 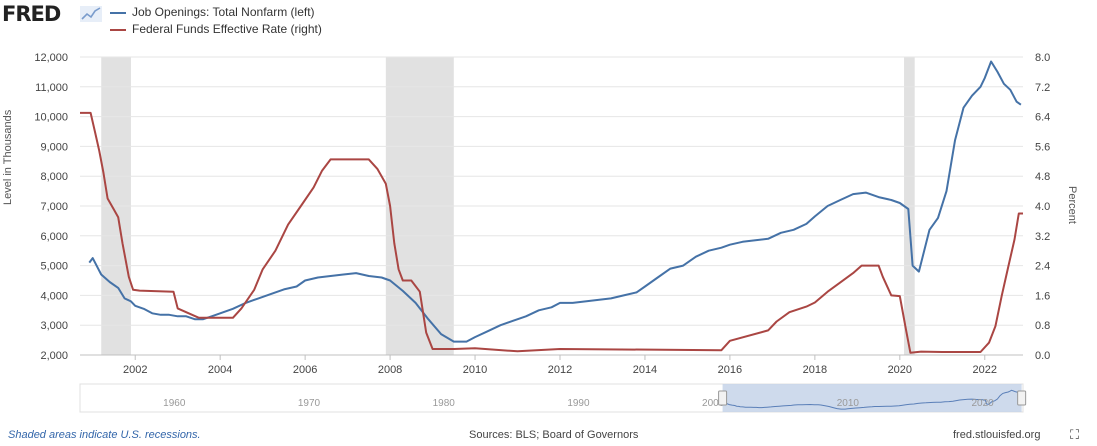 What do you see at coordinates (1042, 326) in the screenshot?
I see `y-tick-right: 0.8` at bounding box center [1042, 326].